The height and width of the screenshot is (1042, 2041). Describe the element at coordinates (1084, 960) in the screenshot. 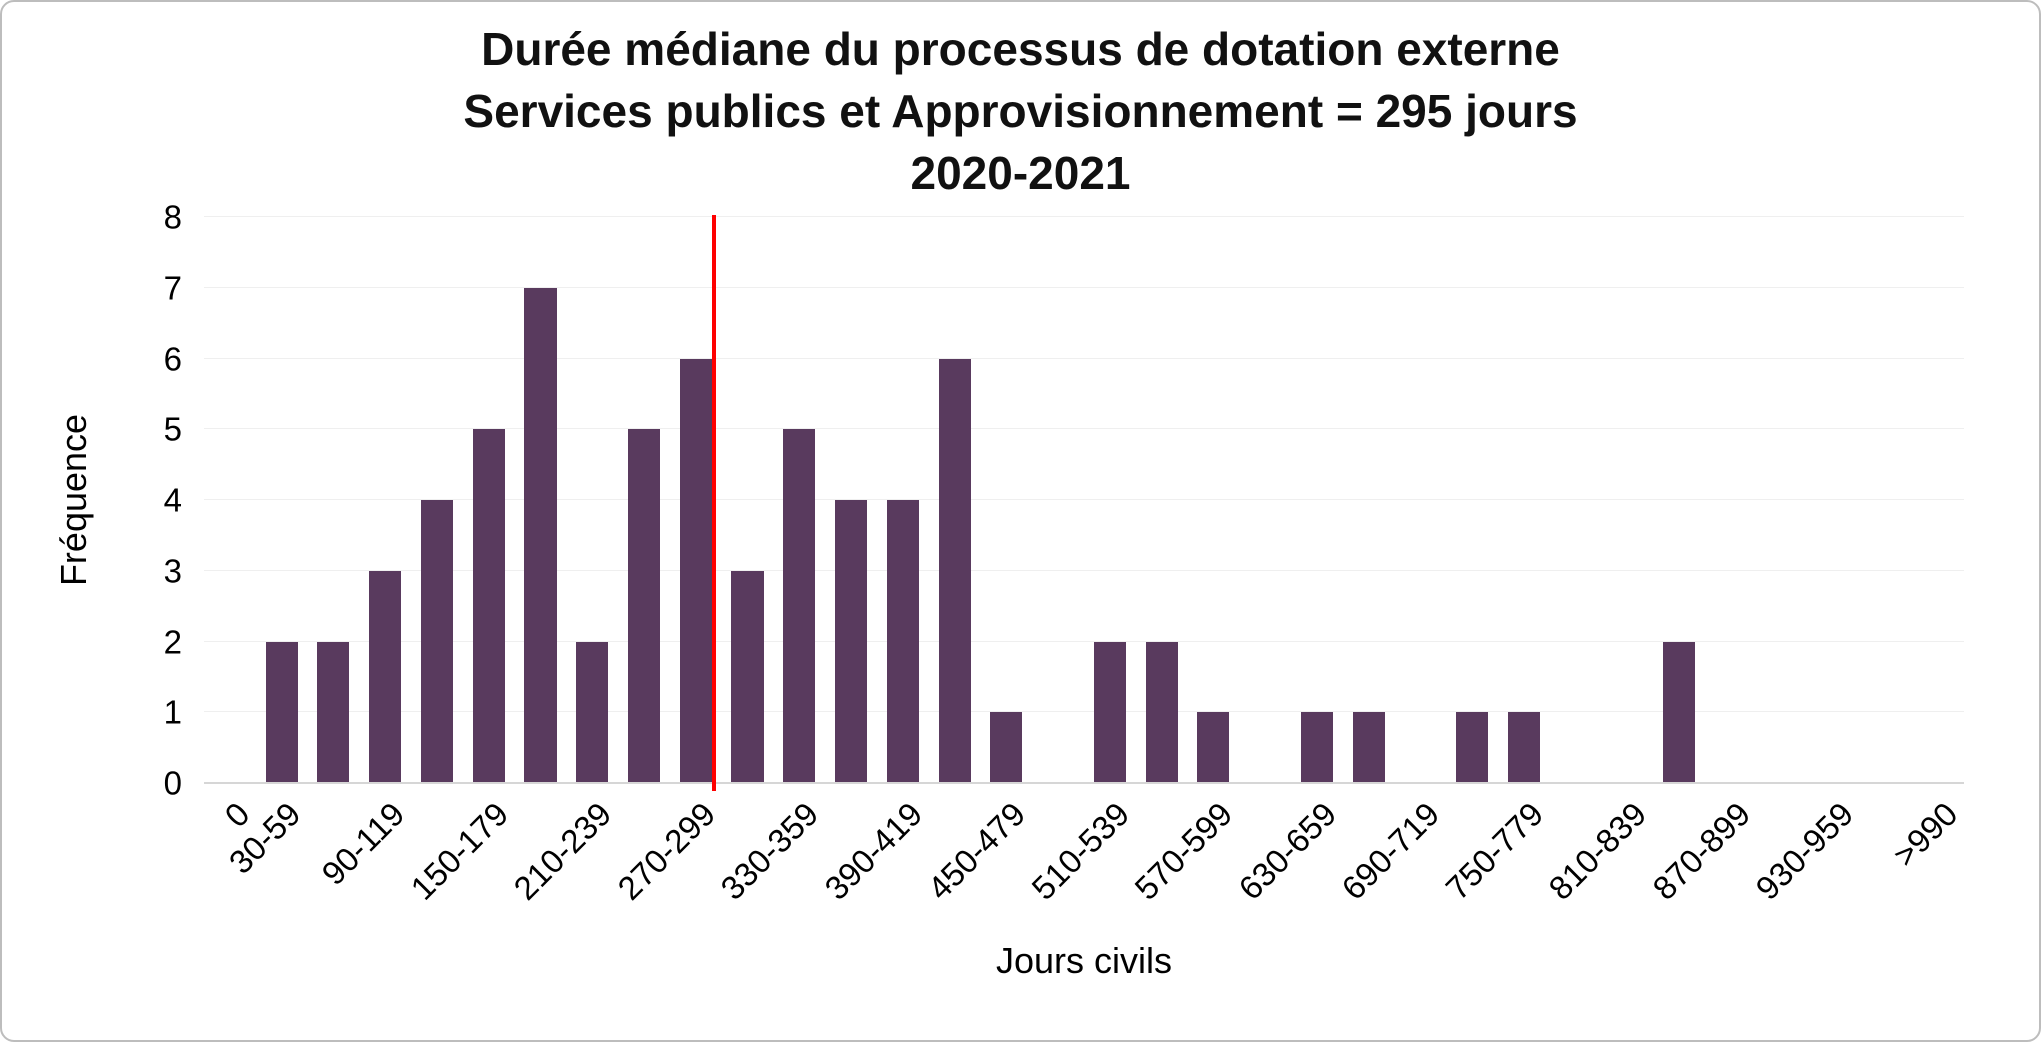

I see `x-axis-title: Jours civils` at that location.